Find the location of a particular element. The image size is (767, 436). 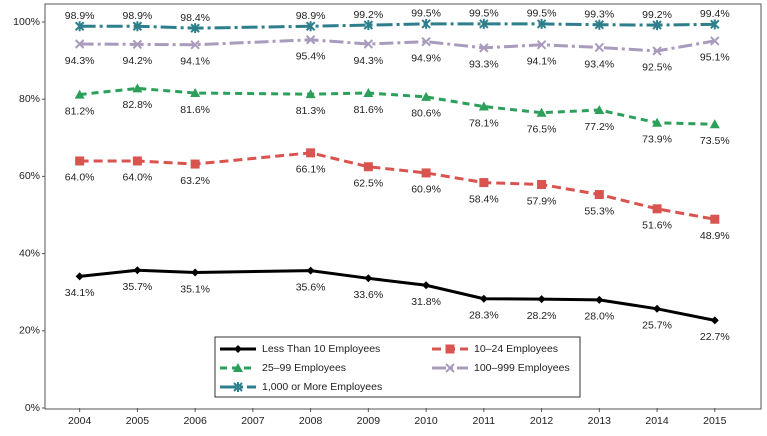

x-tick-label: 2013 is located at coordinates (600, 421).